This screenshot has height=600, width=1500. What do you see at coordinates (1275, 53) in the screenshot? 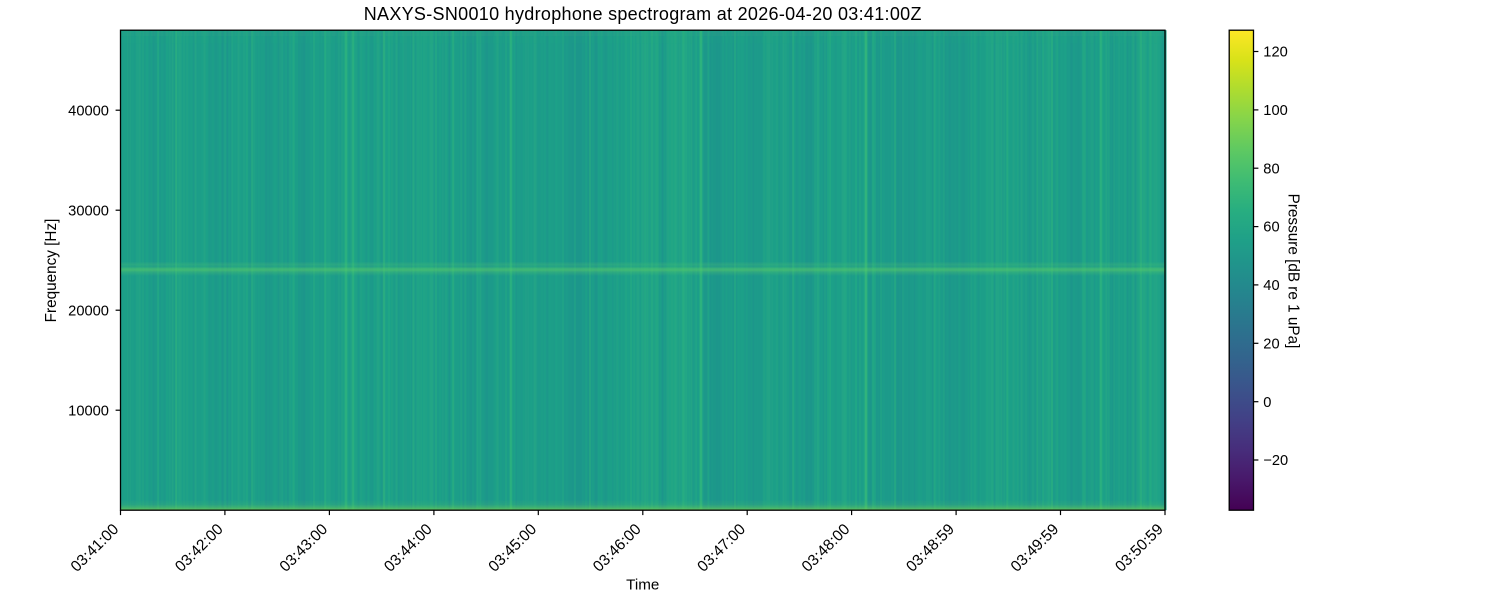
I see `svg-text: 120` at bounding box center [1275, 53].